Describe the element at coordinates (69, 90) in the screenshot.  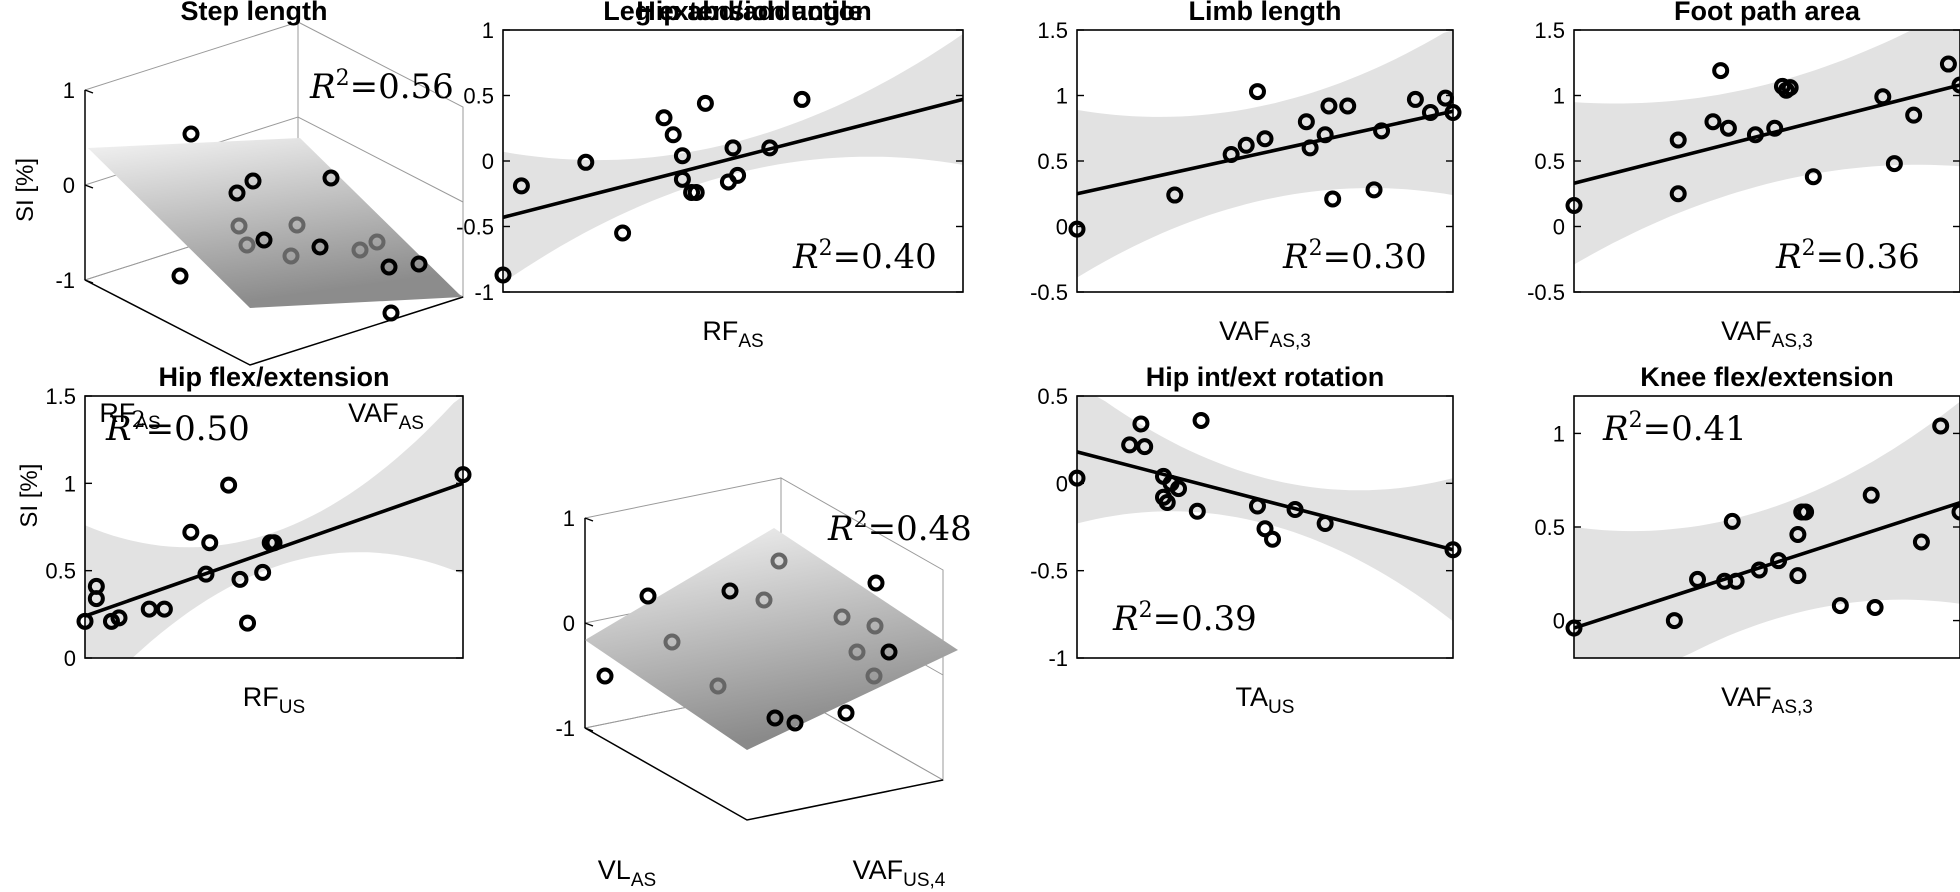
I see `z-tick-label: 1` at that location.